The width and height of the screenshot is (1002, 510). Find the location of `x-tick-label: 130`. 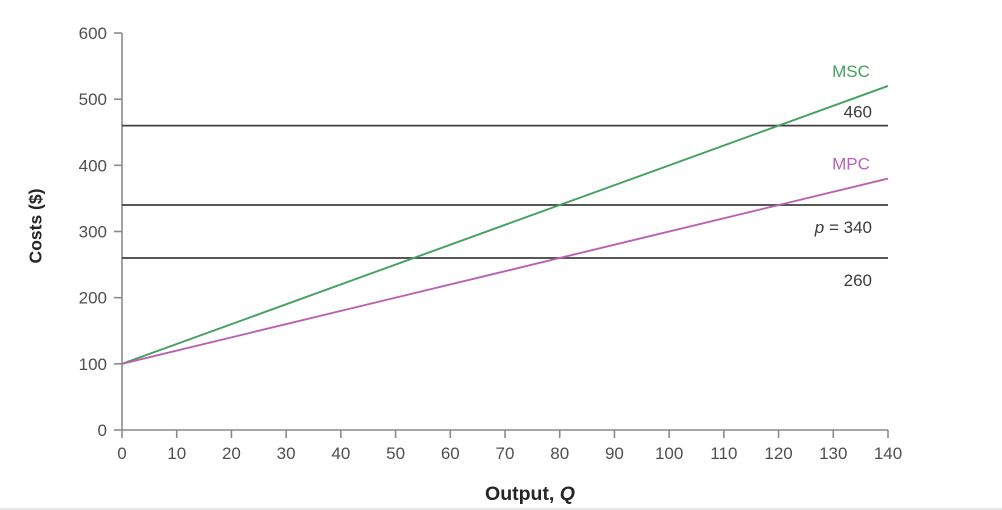

x-tick-label: 130 is located at coordinates (833, 453).